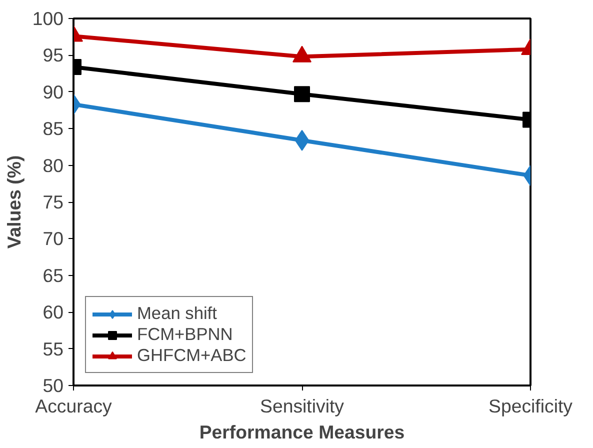  What do you see at coordinates (53, 129) in the screenshot?
I see `y-tick-label: 85` at bounding box center [53, 129].